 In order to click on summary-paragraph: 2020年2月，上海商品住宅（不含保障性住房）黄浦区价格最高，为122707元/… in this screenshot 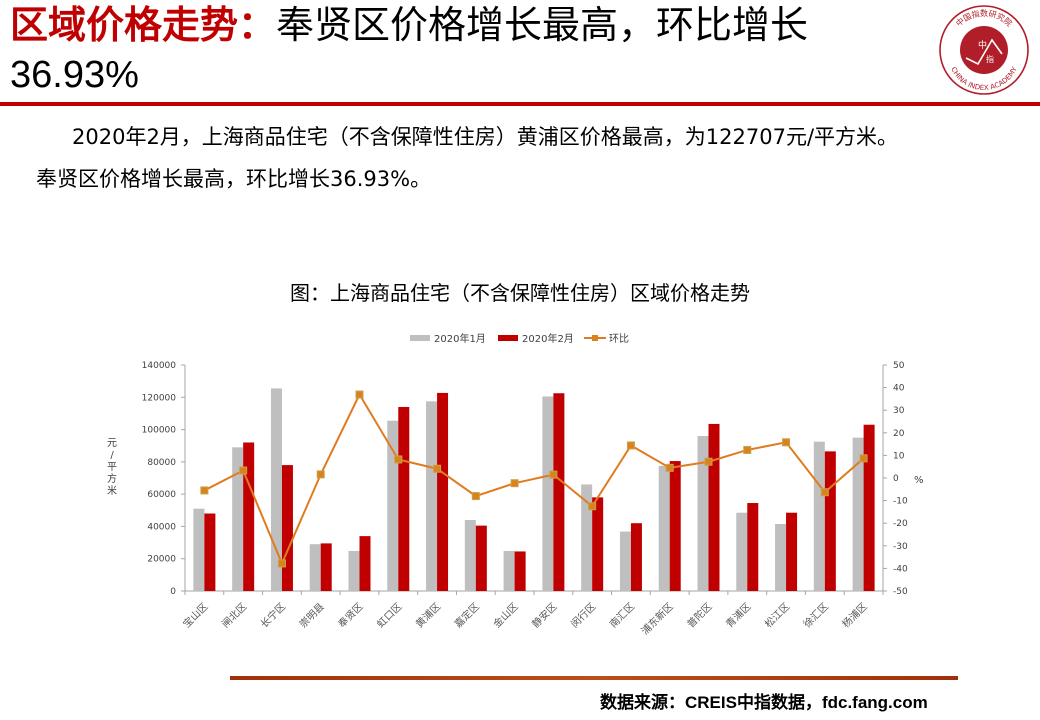, I will do `click(536, 158)`.